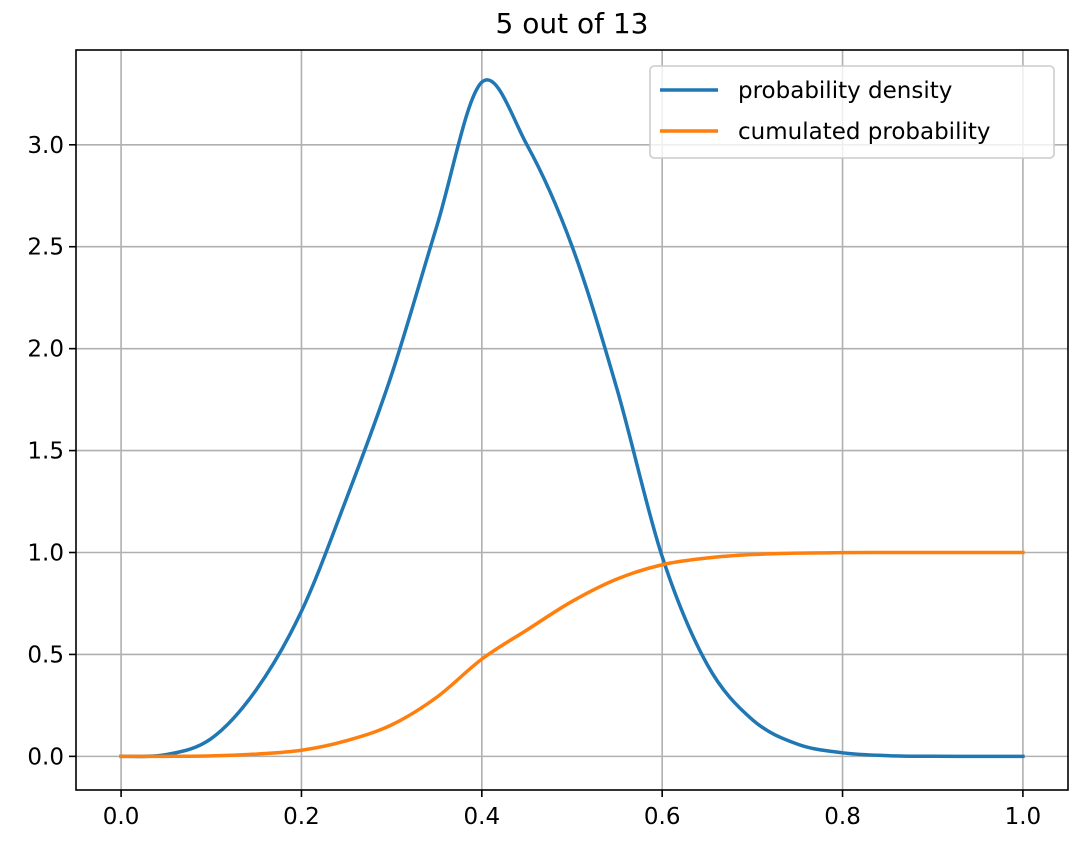  What do you see at coordinates (45, 554) in the screenshot?
I see `y-tick-label-2: 1.0` at bounding box center [45, 554].